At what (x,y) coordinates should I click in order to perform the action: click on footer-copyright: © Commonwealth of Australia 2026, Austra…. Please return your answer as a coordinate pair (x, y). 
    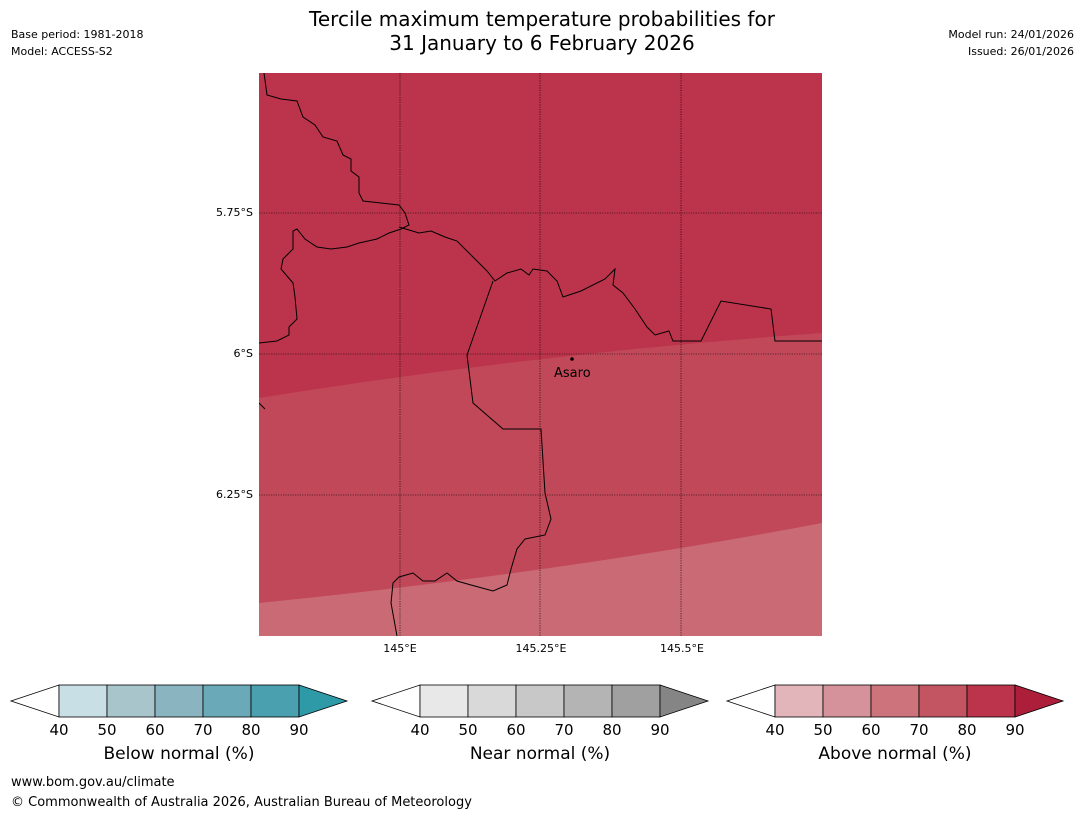
    Looking at the image, I should click on (241, 802).